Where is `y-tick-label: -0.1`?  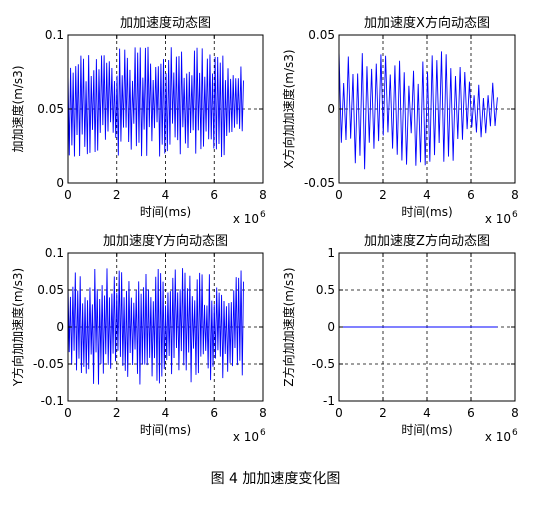
y-tick-label: -0.1 is located at coordinates (52, 401).